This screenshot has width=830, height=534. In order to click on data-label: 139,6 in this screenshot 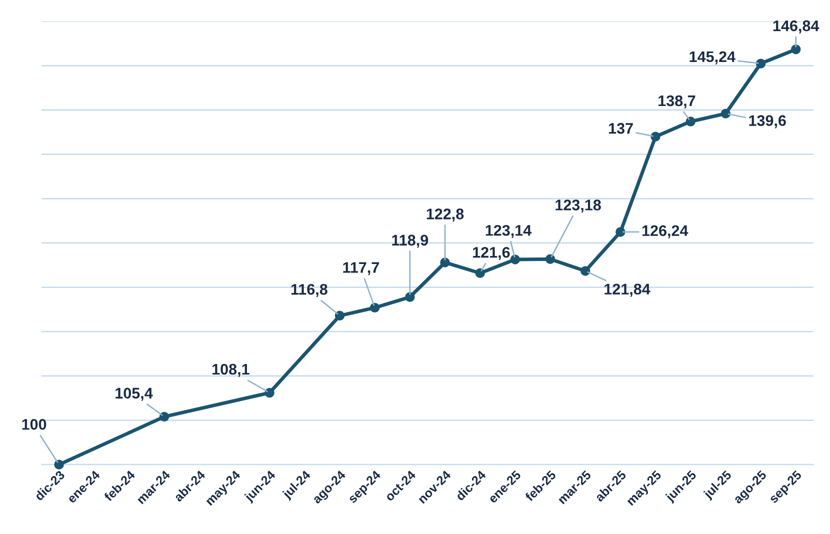, I will do `click(767, 121)`.